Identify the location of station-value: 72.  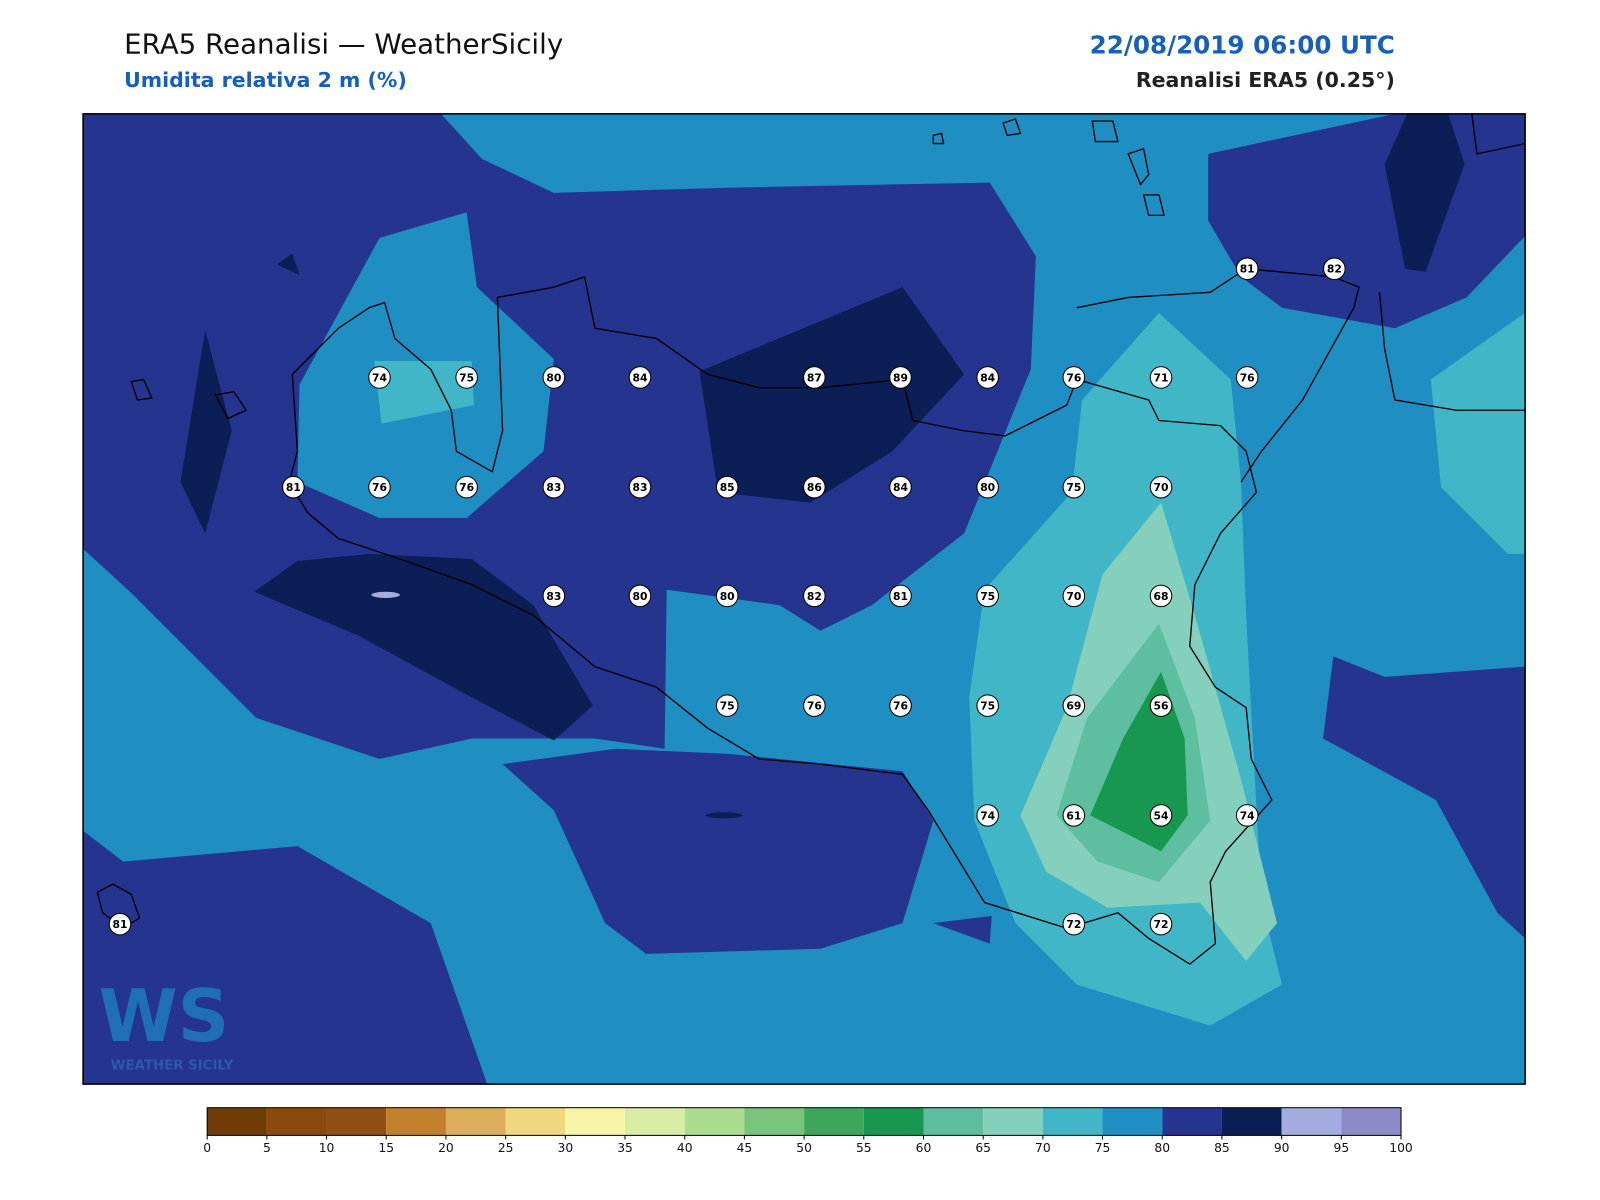
(1161, 924).